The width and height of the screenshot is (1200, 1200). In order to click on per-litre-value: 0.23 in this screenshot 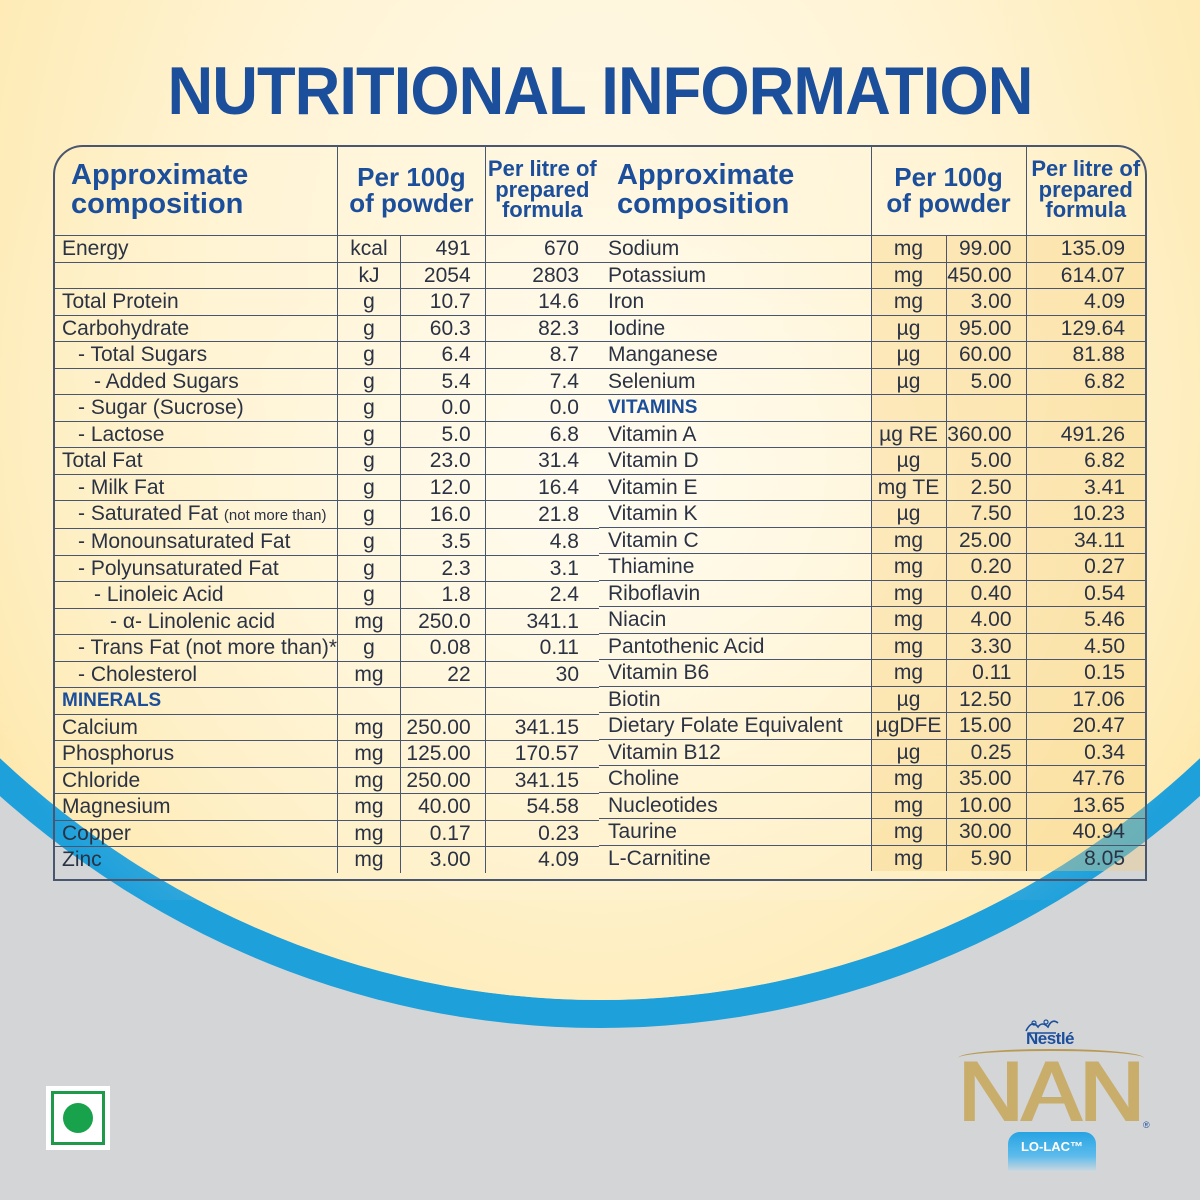, I will do `click(542, 833)`.